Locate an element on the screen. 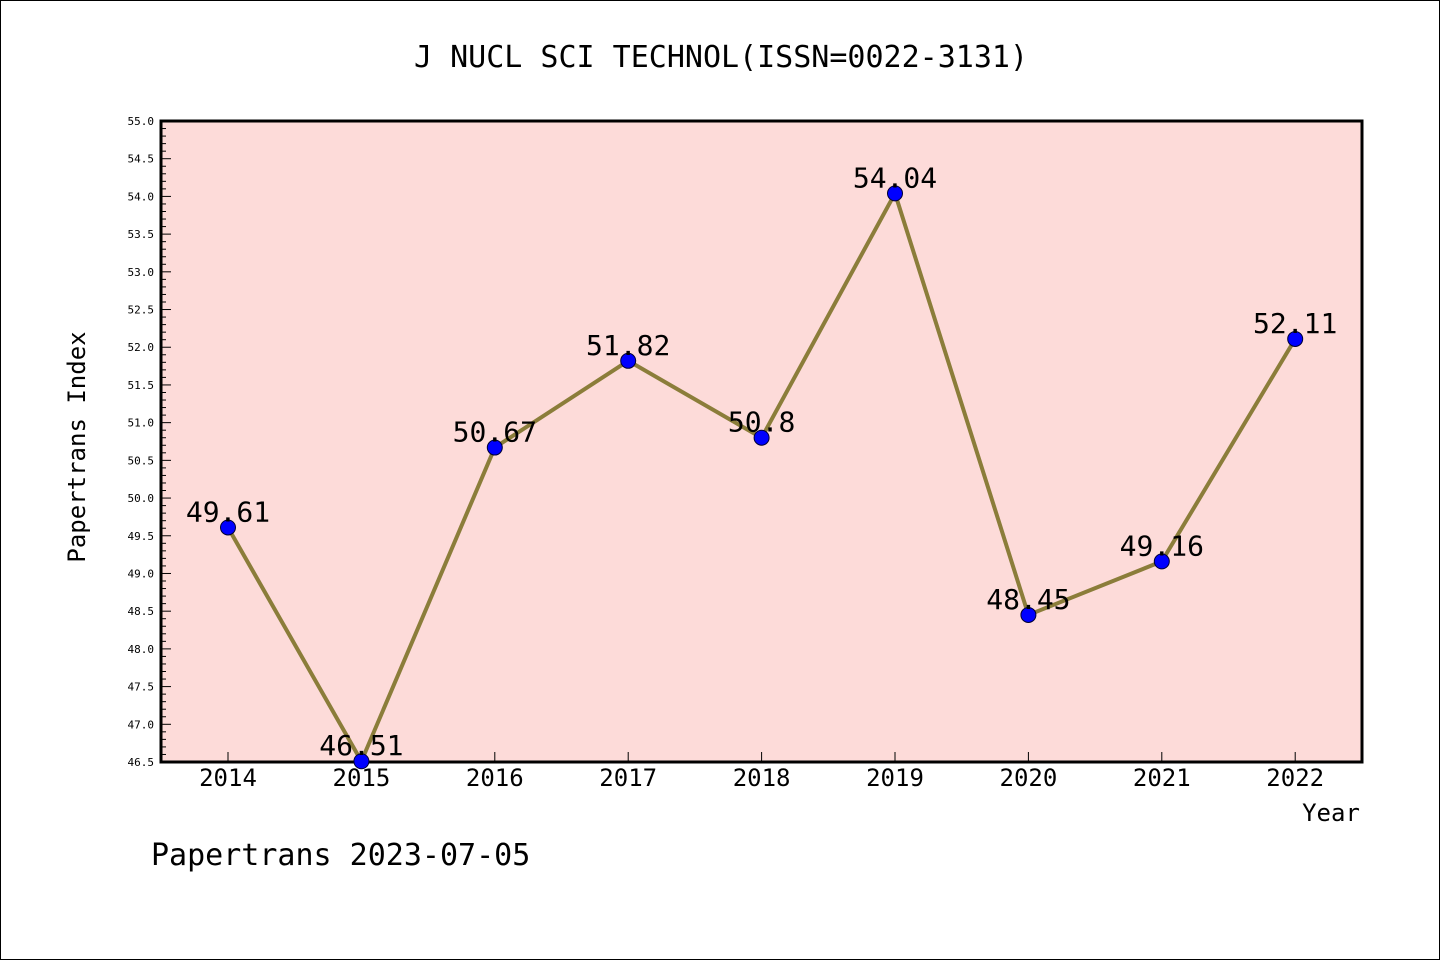  y-tick-label: 51.0 is located at coordinates (141, 423).